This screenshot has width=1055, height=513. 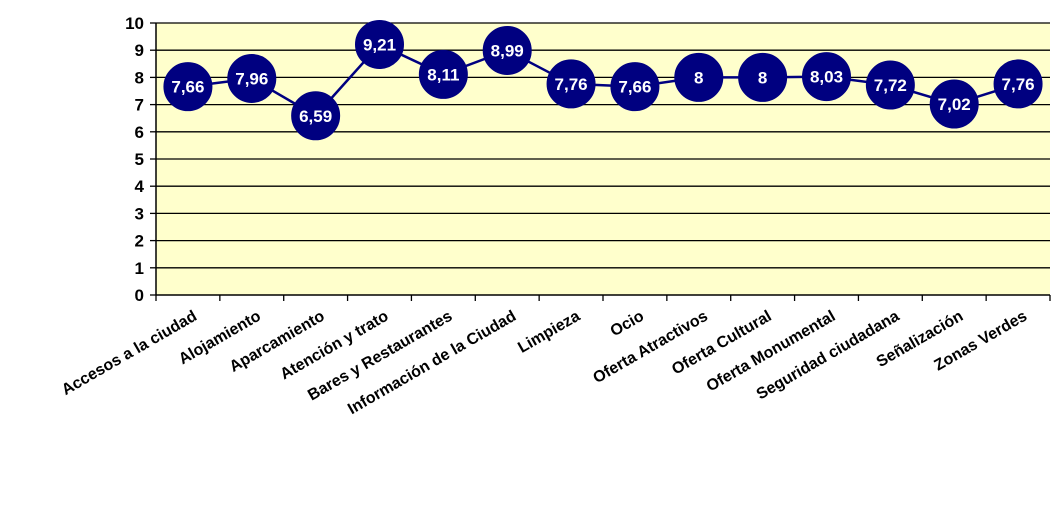 I want to click on y-tick-label: 8, so click(x=139, y=77).